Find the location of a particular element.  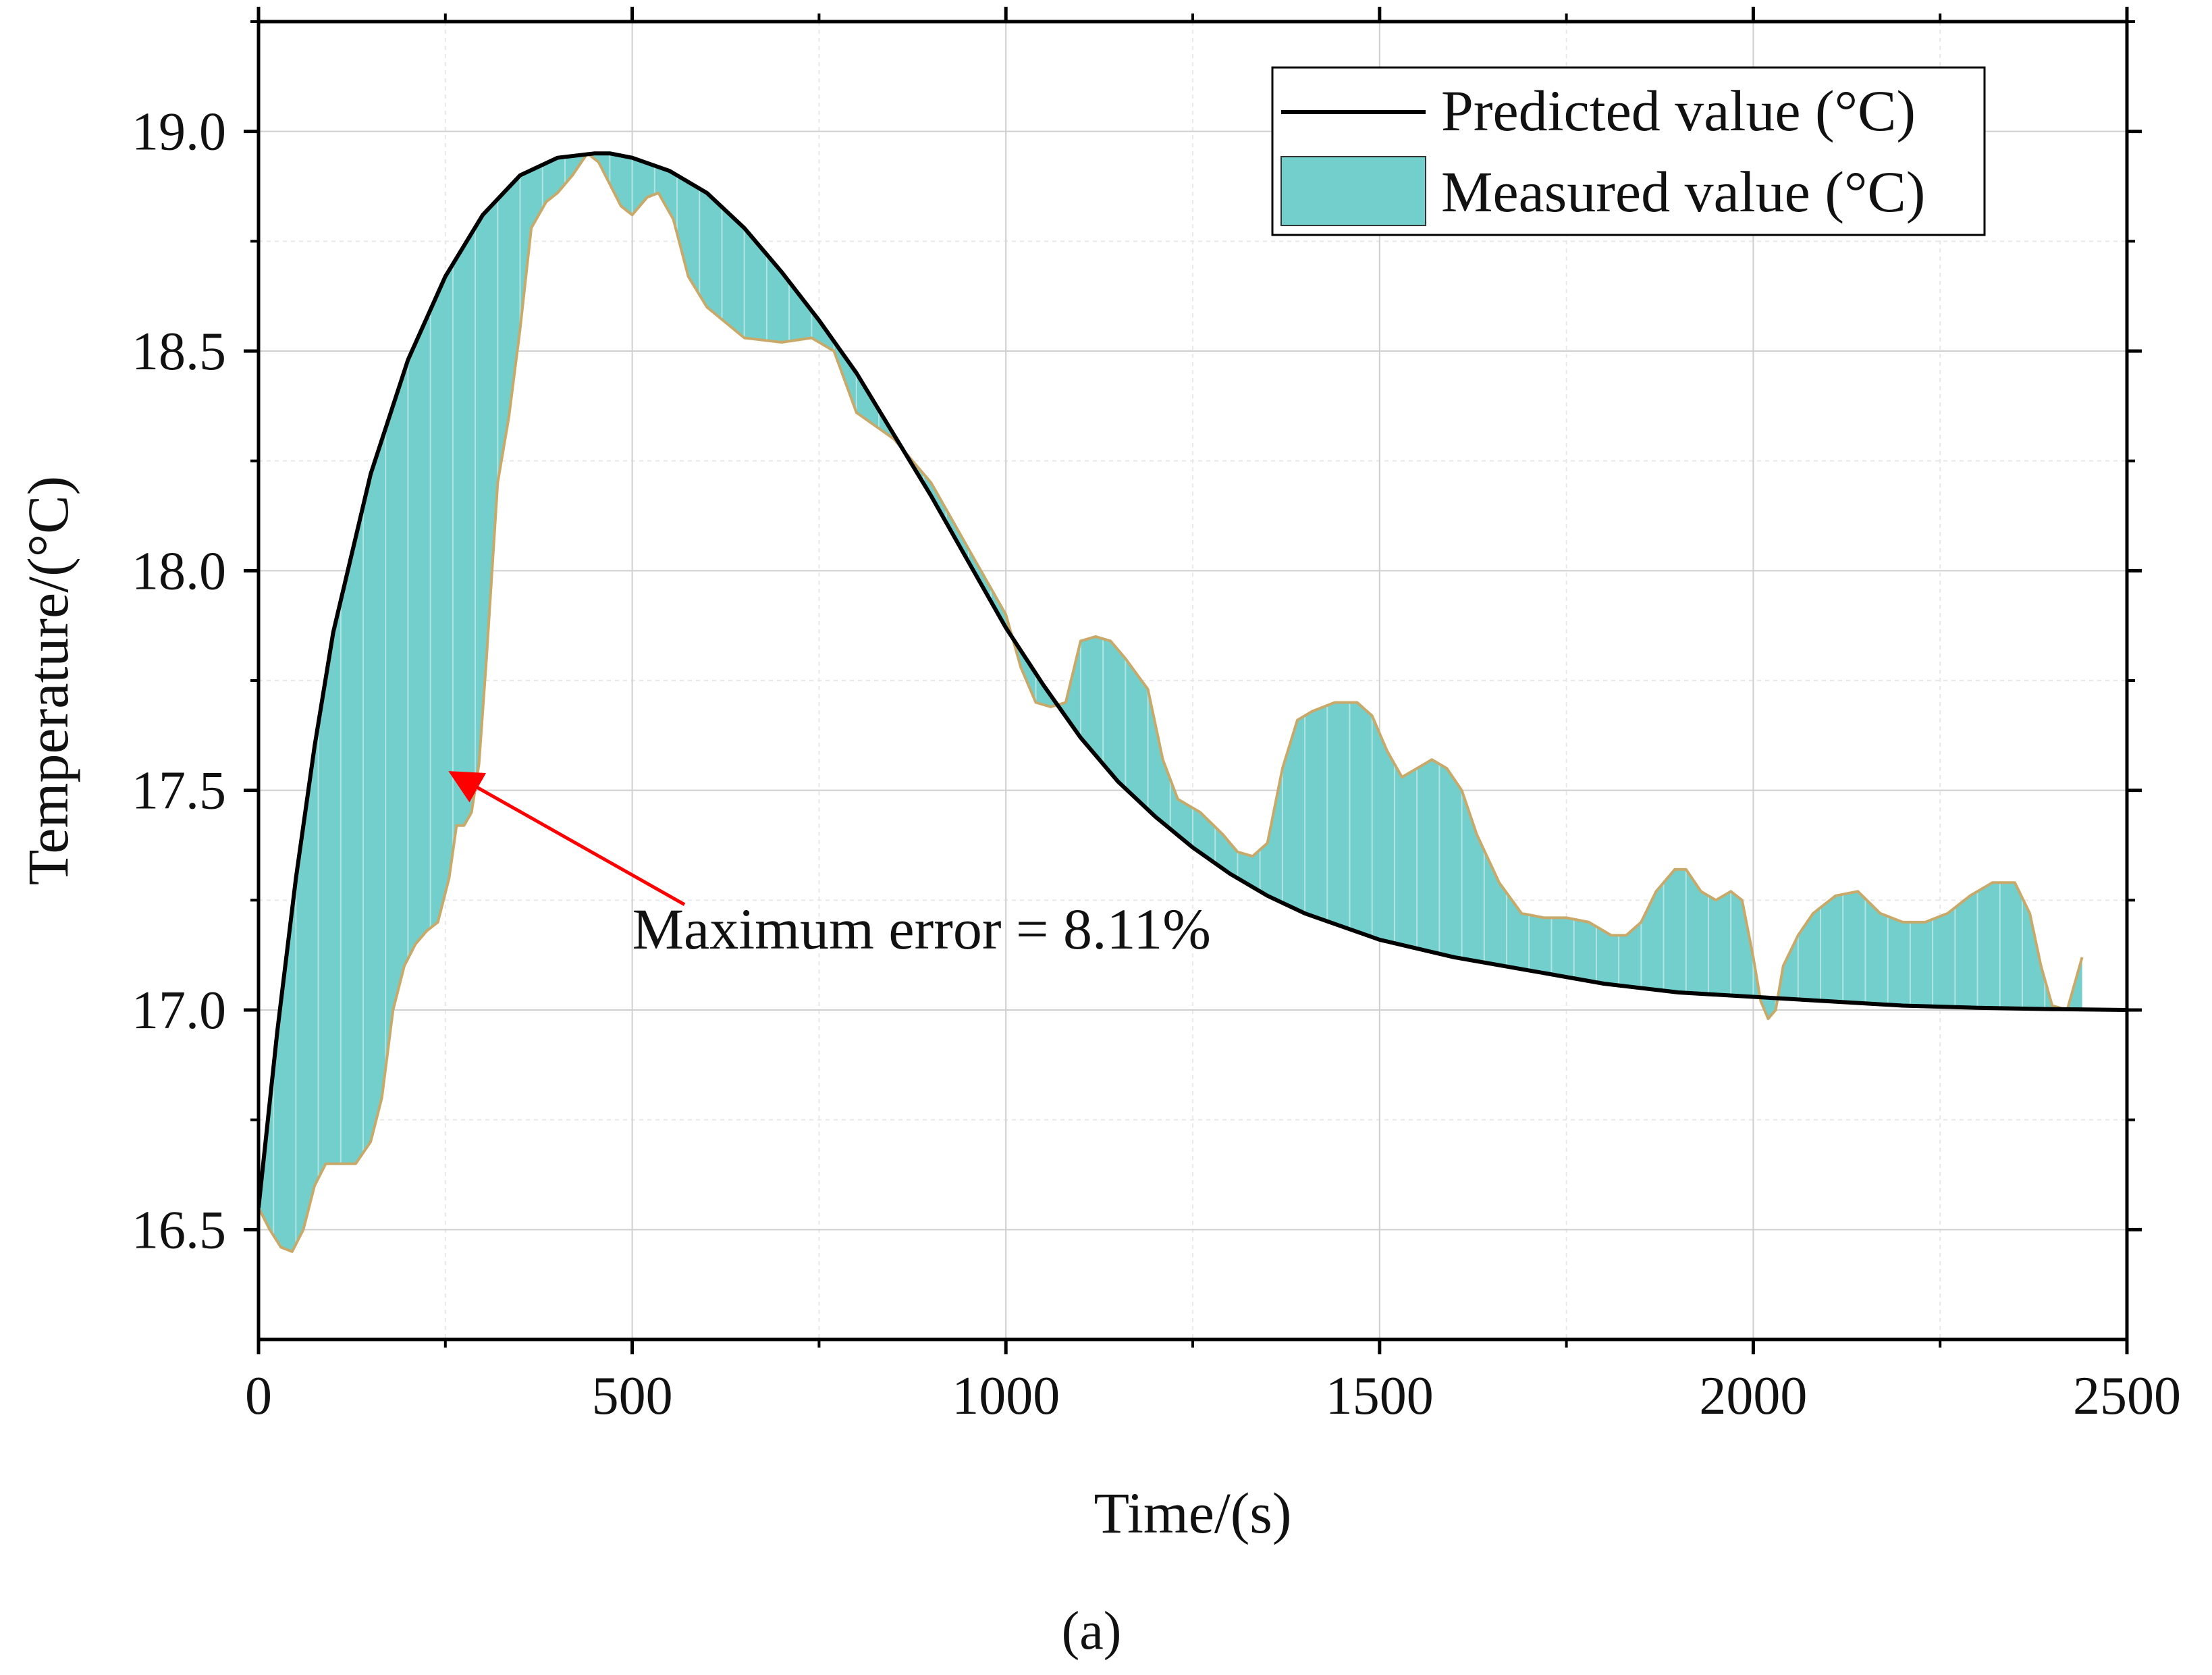

y-tick-label: 17.5 is located at coordinates (179, 791).